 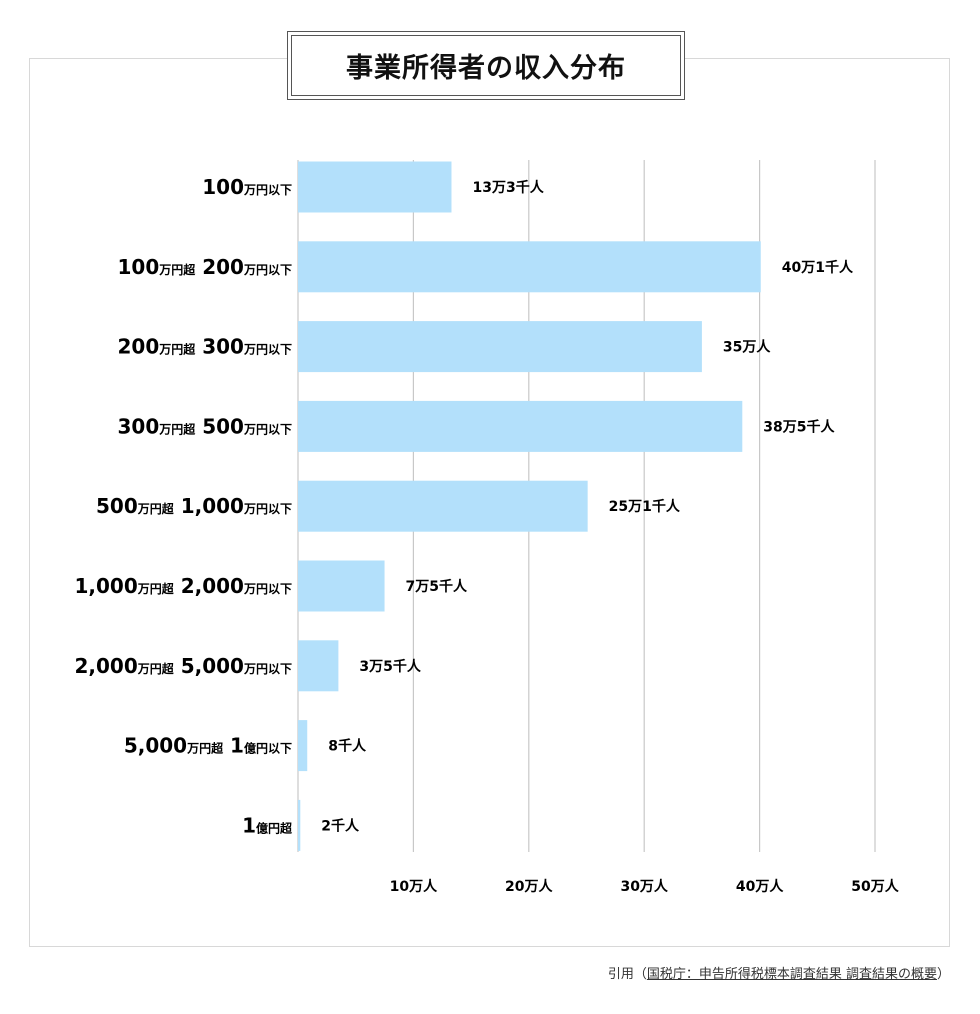 I want to click on bar-value-label: 25万1千人, so click(x=645, y=506).